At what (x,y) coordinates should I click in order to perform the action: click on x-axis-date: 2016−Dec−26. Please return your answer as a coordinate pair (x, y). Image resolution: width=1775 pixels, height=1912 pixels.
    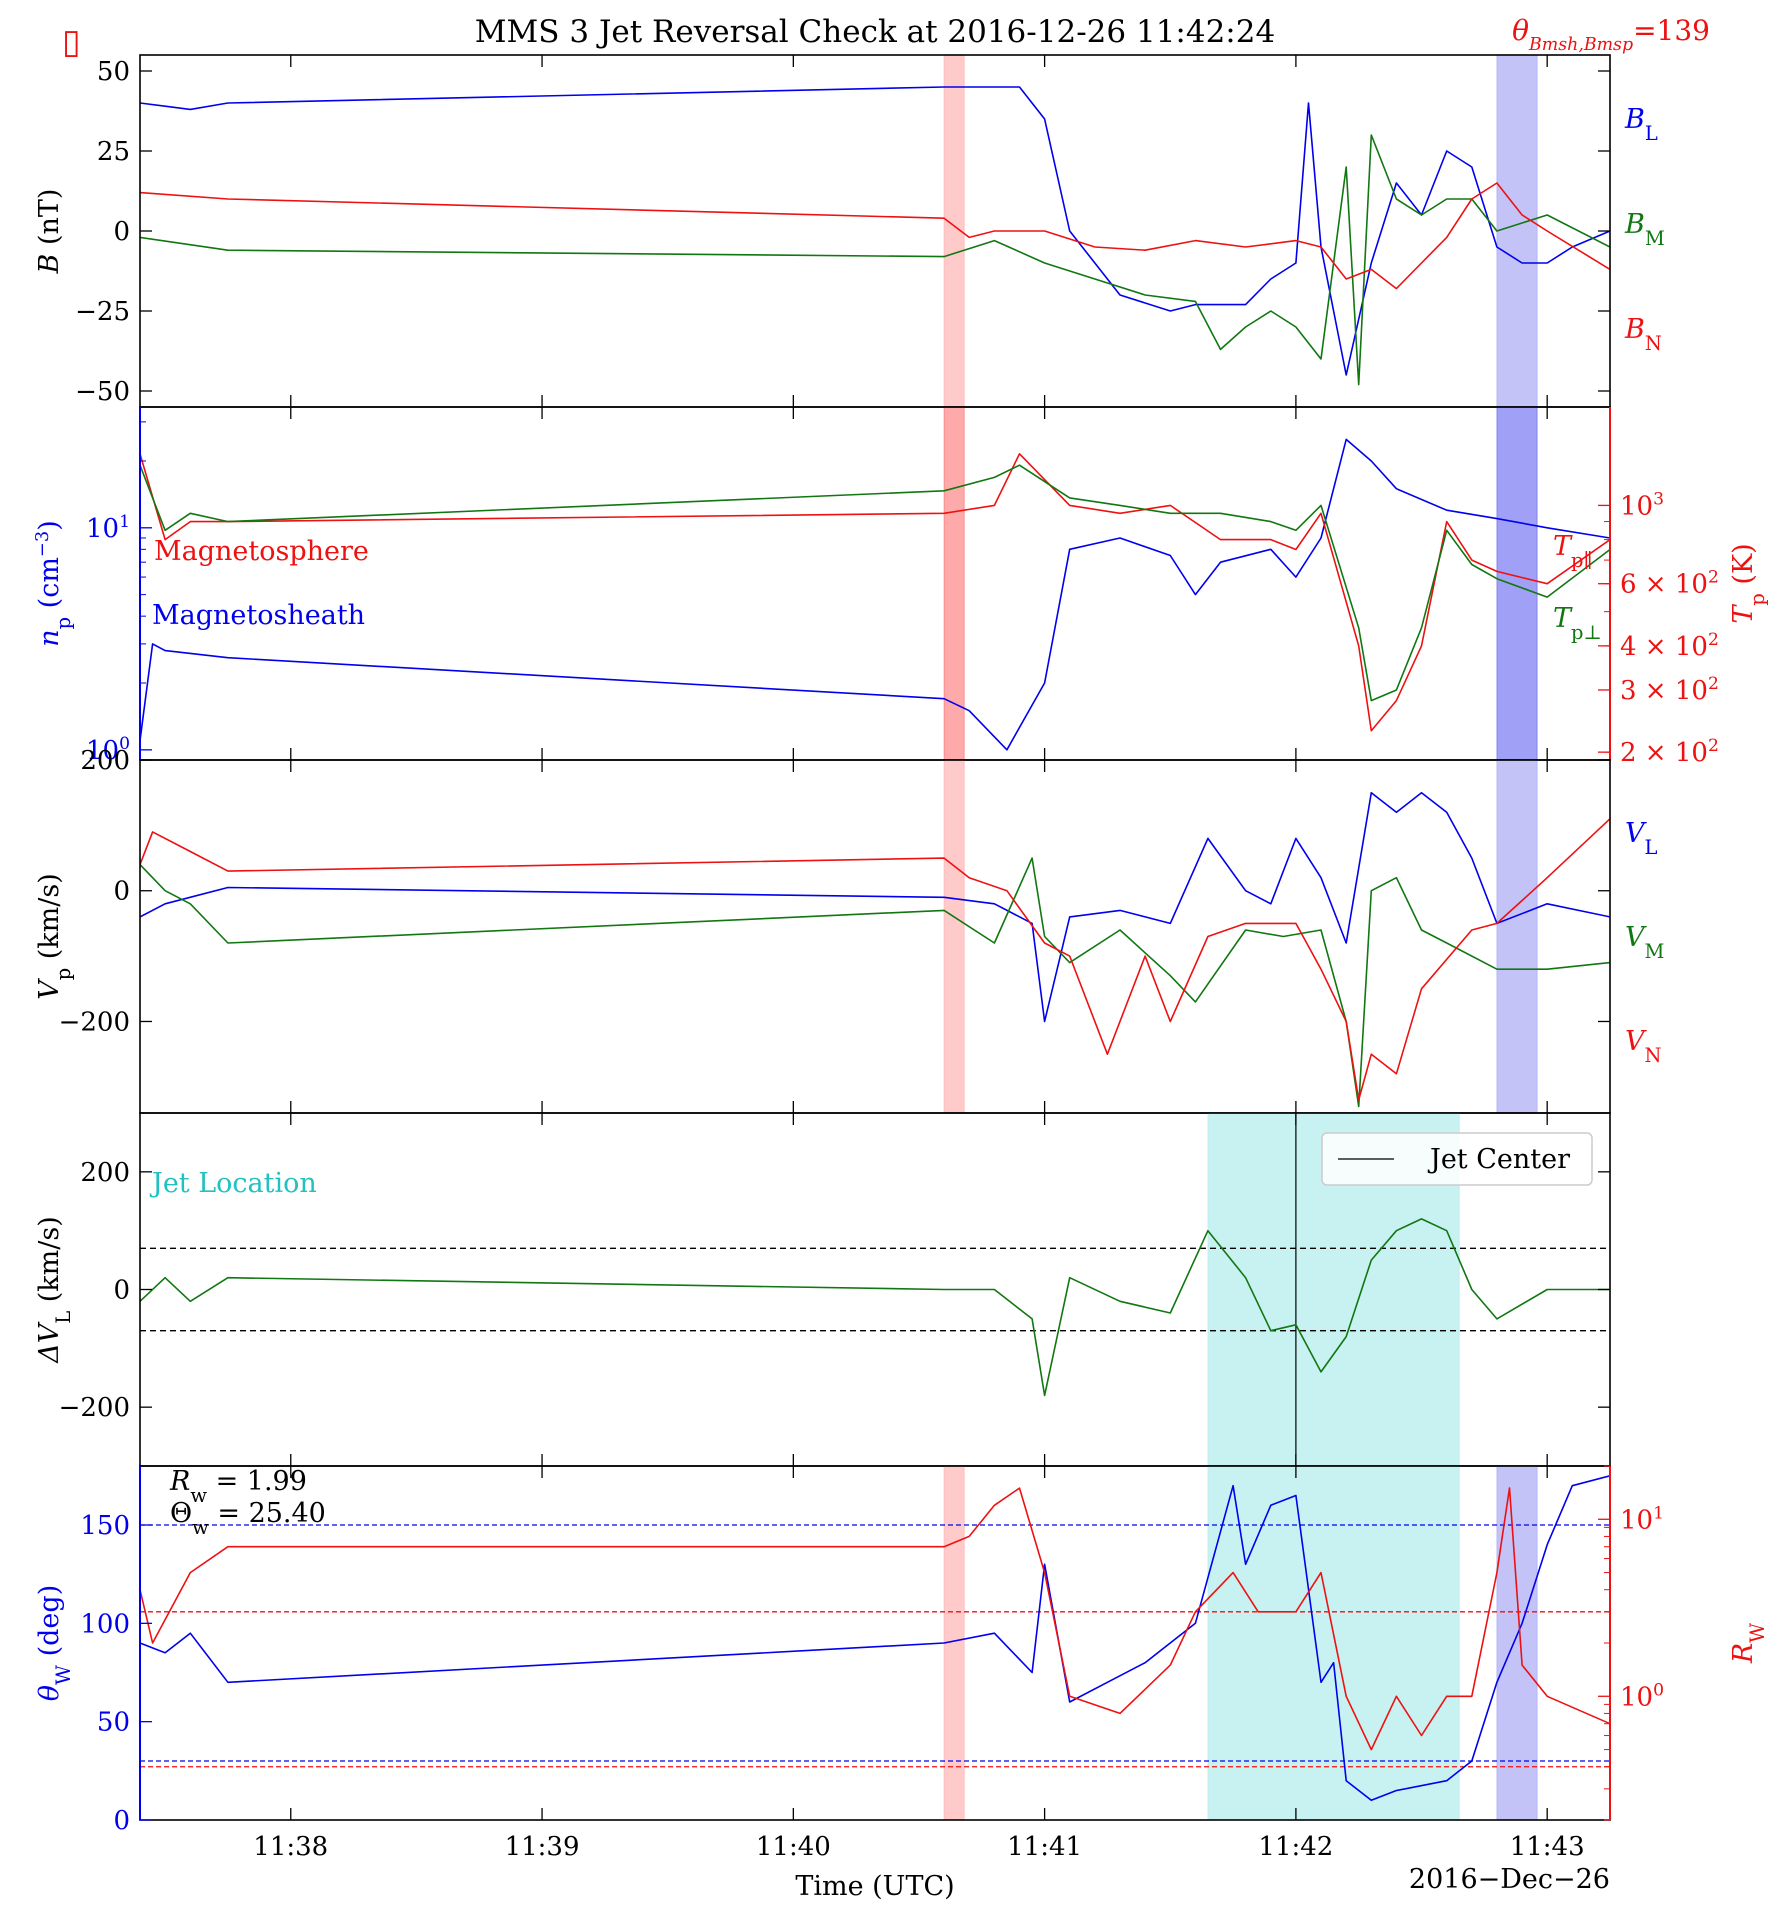
    Looking at the image, I should click on (1509, 1879).